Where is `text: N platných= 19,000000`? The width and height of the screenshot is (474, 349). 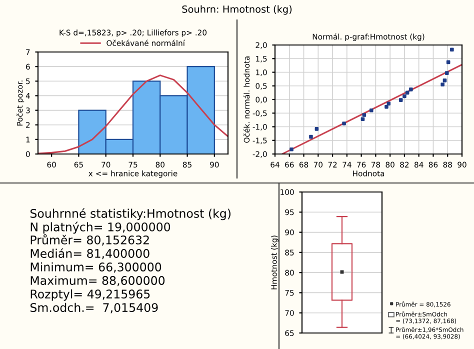 text: N platných= 19,000000 is located at coordinates (100, 228).